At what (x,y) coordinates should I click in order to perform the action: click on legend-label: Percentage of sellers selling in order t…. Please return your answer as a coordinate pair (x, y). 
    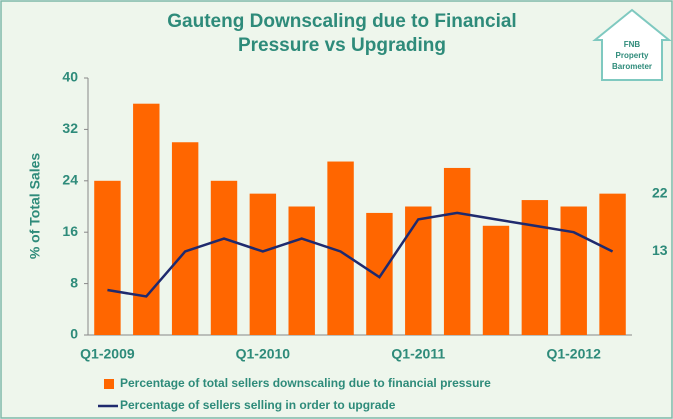
    Looking at the image, I should click on (258, 405).